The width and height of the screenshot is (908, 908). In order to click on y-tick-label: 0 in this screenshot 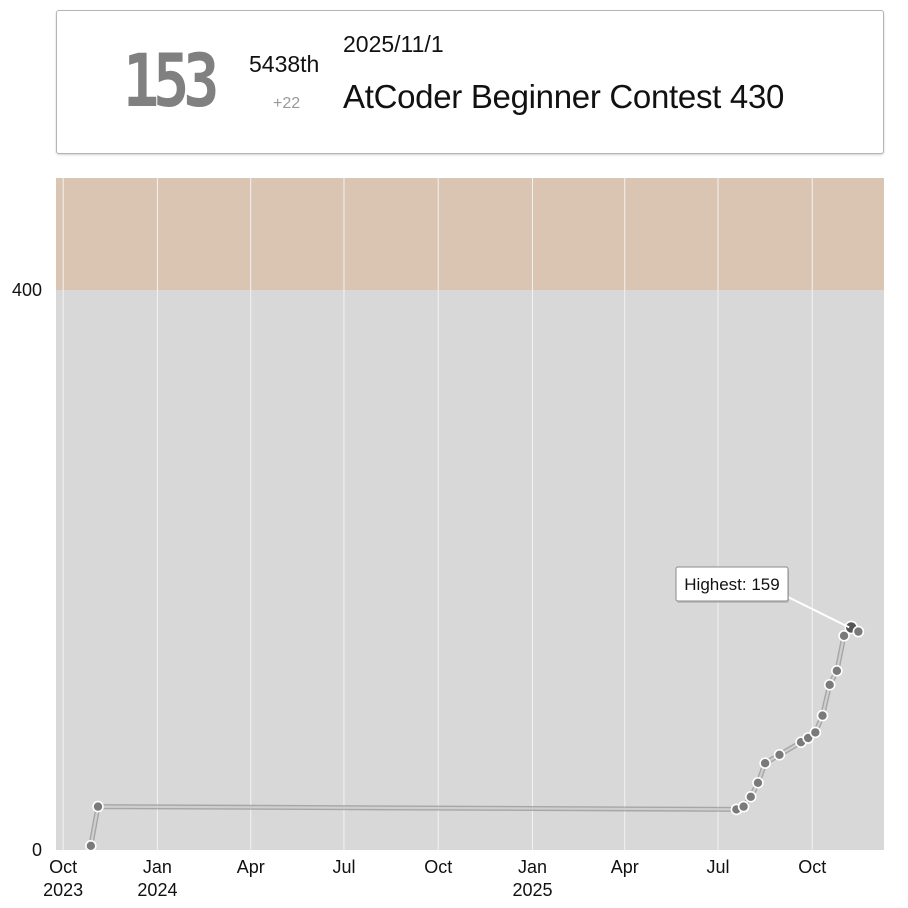, I will do `click(37, 850)`.